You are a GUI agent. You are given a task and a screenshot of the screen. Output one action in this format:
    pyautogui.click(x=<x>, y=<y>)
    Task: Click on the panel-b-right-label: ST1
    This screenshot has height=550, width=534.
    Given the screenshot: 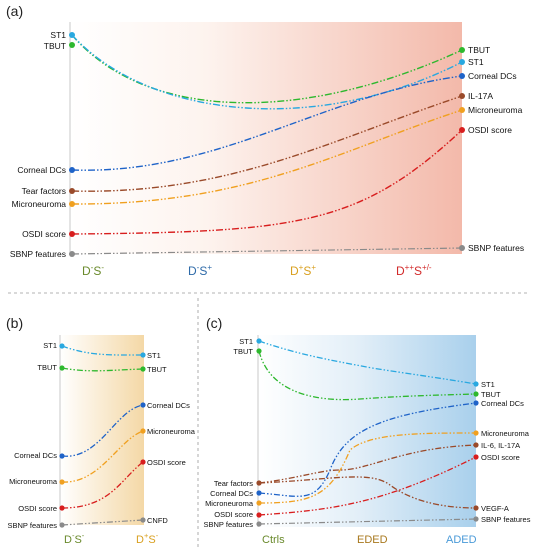 What is the action you would take?
    pyautogui.click(x=154, y=355)
    